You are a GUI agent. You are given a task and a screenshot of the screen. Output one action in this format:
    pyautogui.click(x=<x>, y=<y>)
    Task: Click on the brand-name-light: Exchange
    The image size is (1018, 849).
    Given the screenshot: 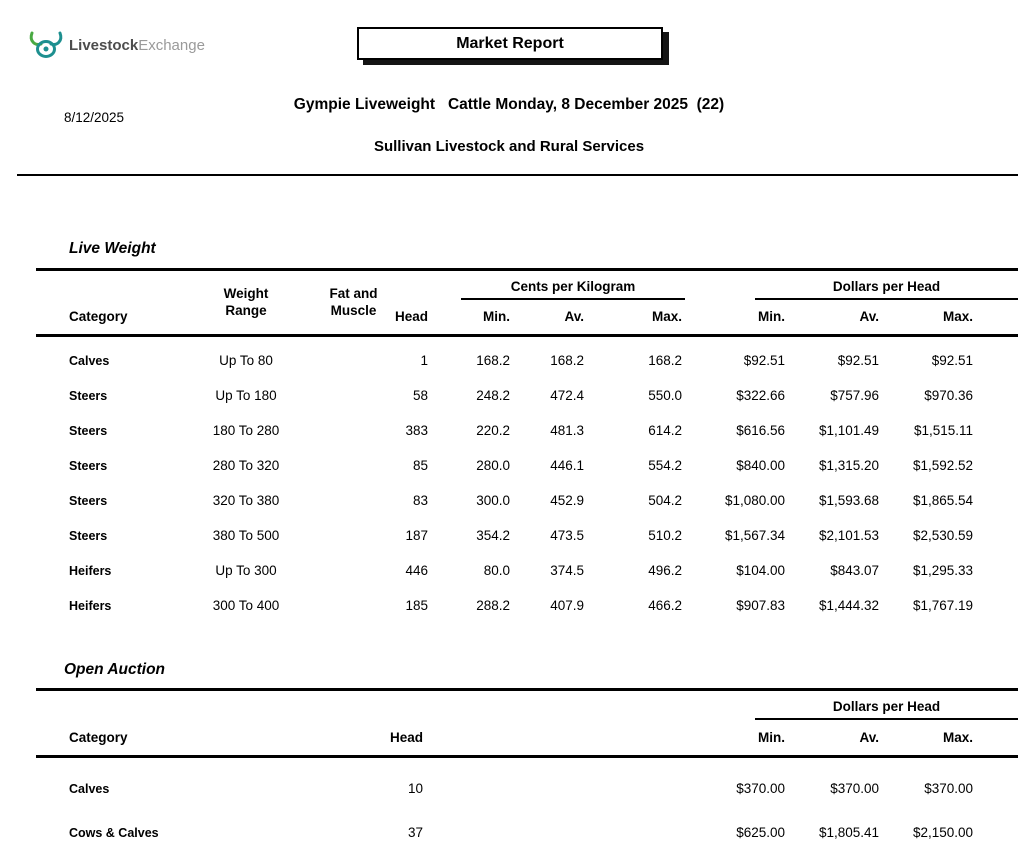 What is the action you would take?
    pyautogui.click(x=171, y=45)
    